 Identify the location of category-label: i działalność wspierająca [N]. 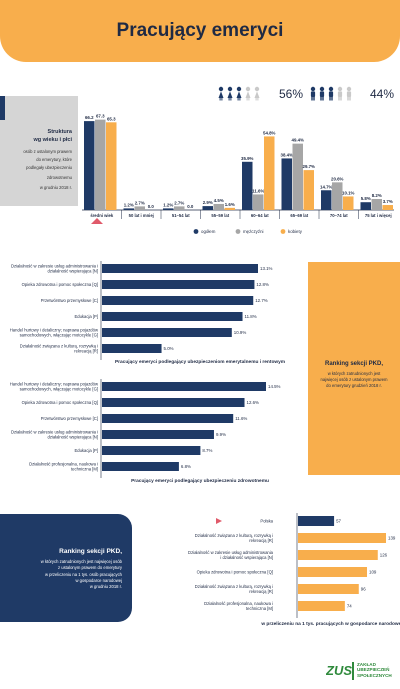
(246, 557).